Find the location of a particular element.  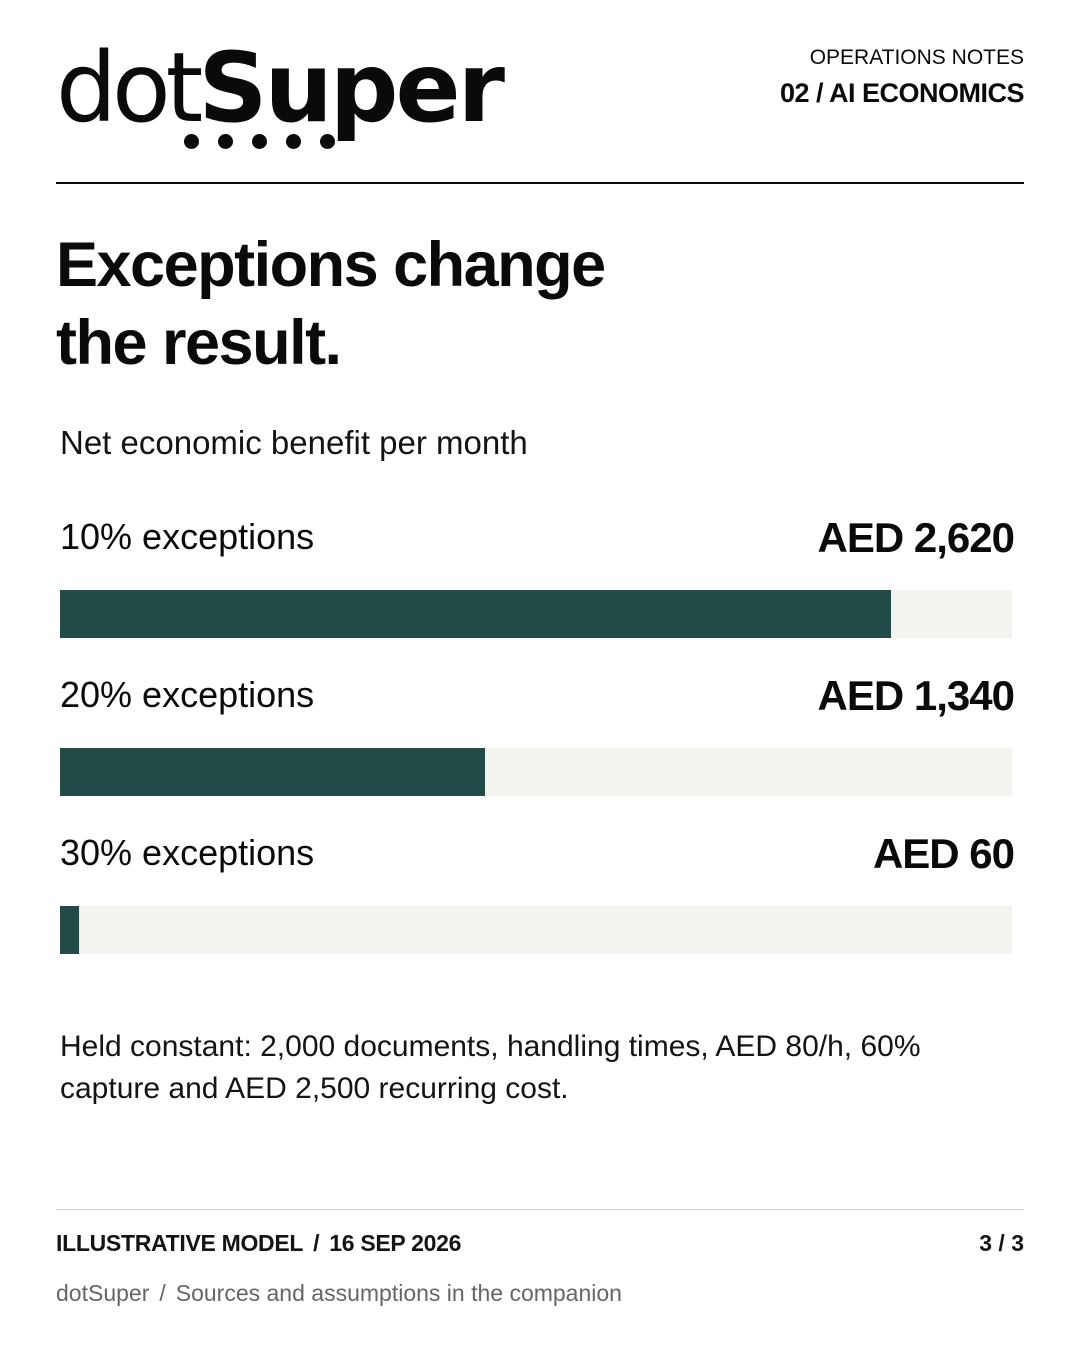

footer-brand: dotSuper is located at coordinates (103, 1293).